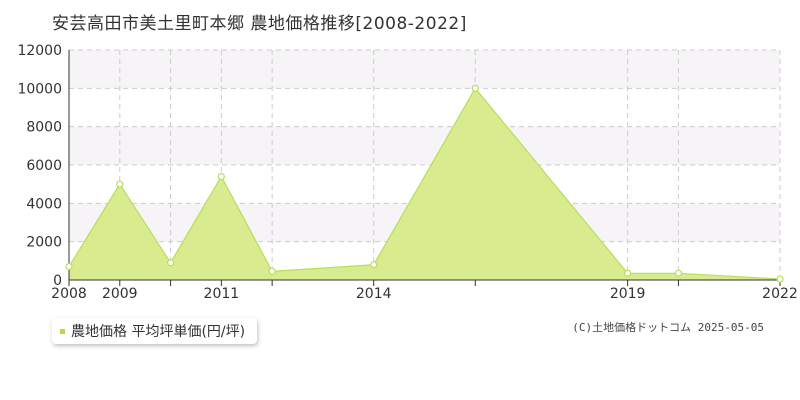  What do you see at coordinates (44, 128) in the screenshot?
I see `y-tick-label: 8000` at bounding box center [44, 128].